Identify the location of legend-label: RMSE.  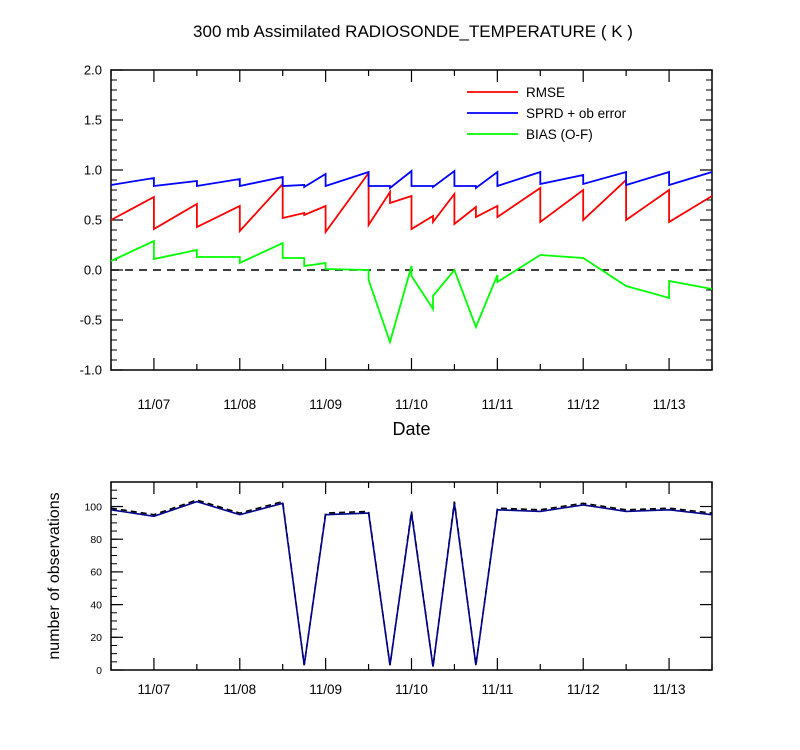
(545, 92).